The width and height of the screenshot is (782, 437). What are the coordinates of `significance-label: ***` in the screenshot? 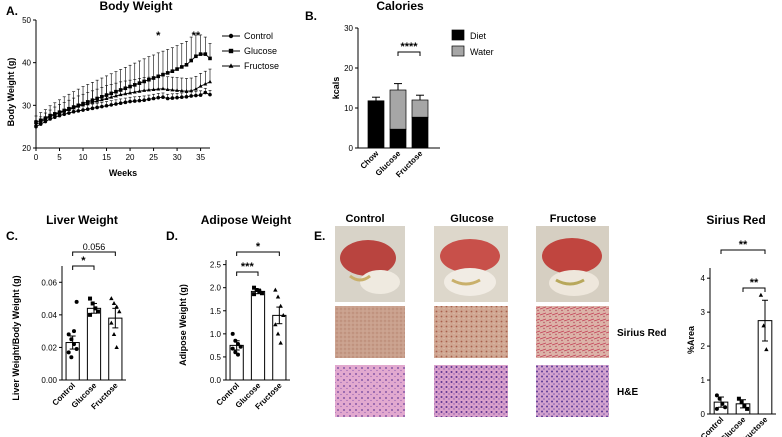 It's located at (248, 267).